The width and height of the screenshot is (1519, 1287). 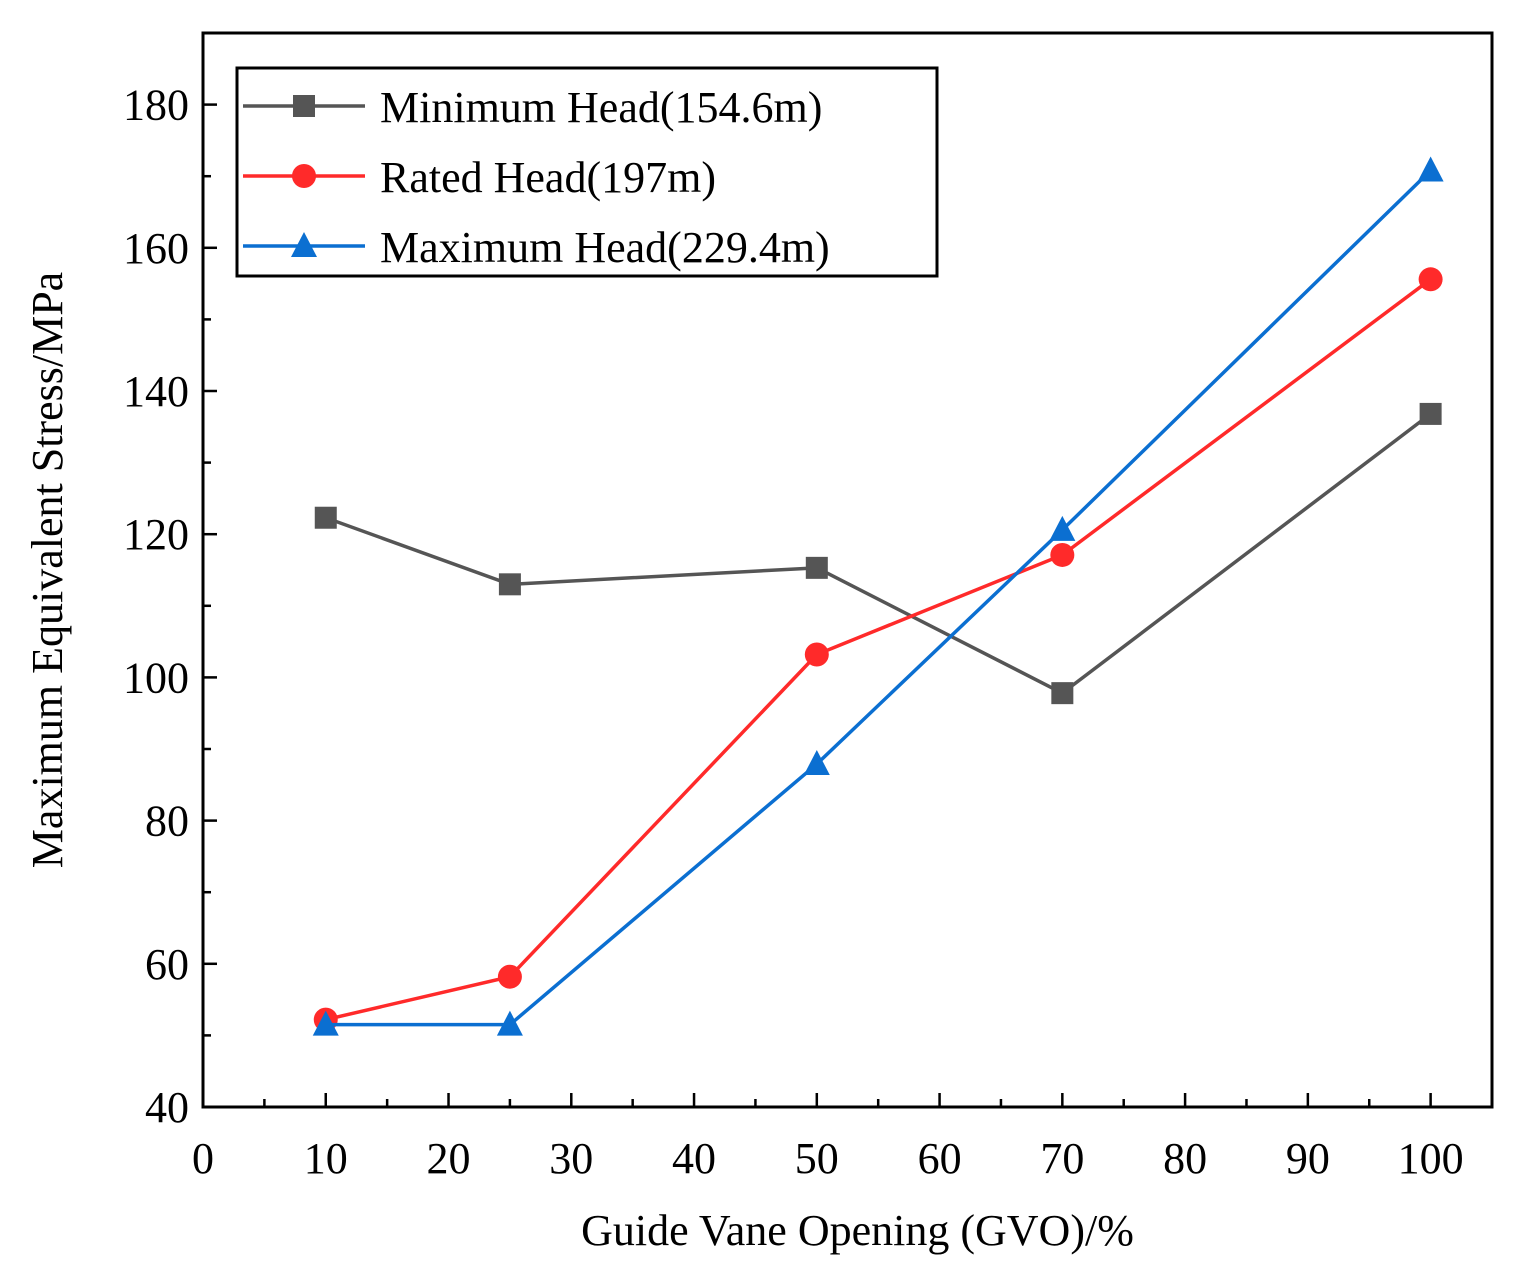 I want to click on x-axis-label: Guide Vane Opening (GVO)/%, so click(x=857, y=1230).